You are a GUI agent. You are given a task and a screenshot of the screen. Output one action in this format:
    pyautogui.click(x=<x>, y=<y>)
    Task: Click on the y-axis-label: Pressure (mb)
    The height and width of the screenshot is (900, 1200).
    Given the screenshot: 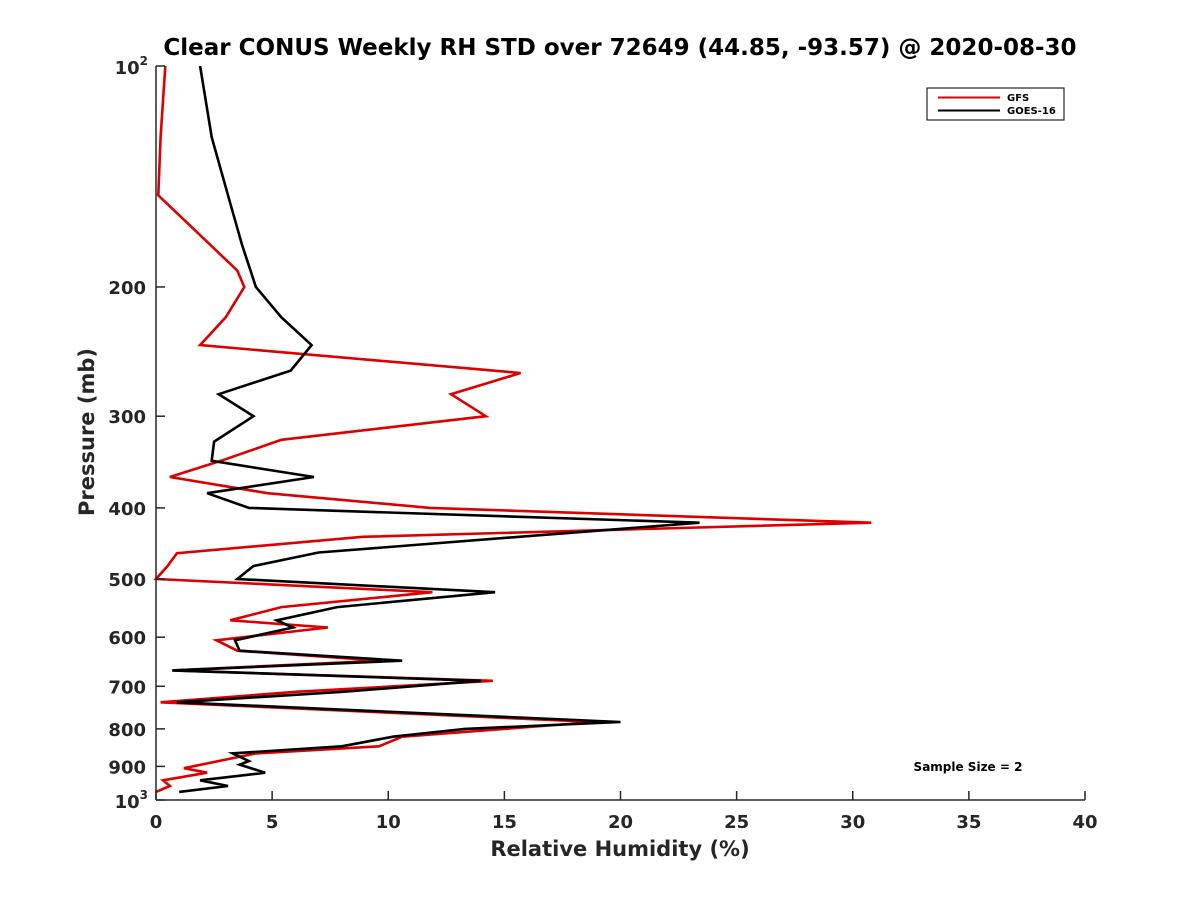 What is the action you would take?
    pyautogui.click(x=87, y=432)
    